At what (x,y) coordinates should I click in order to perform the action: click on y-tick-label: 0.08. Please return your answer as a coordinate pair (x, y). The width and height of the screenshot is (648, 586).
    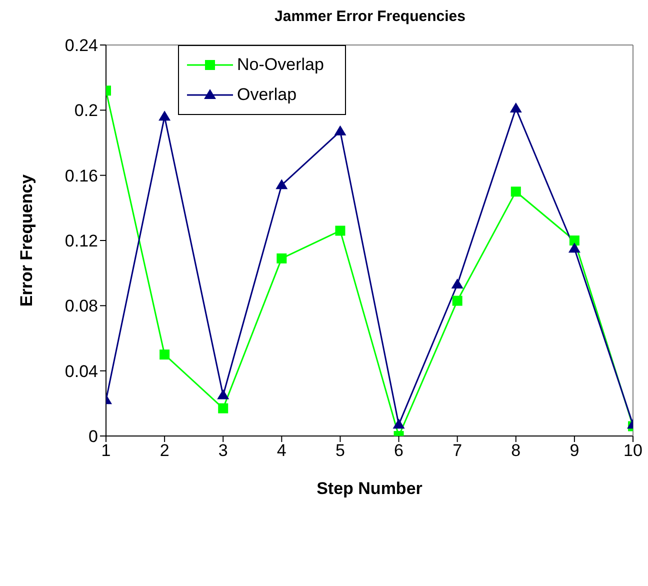
    Looking at the image, I should click on (81, 306).